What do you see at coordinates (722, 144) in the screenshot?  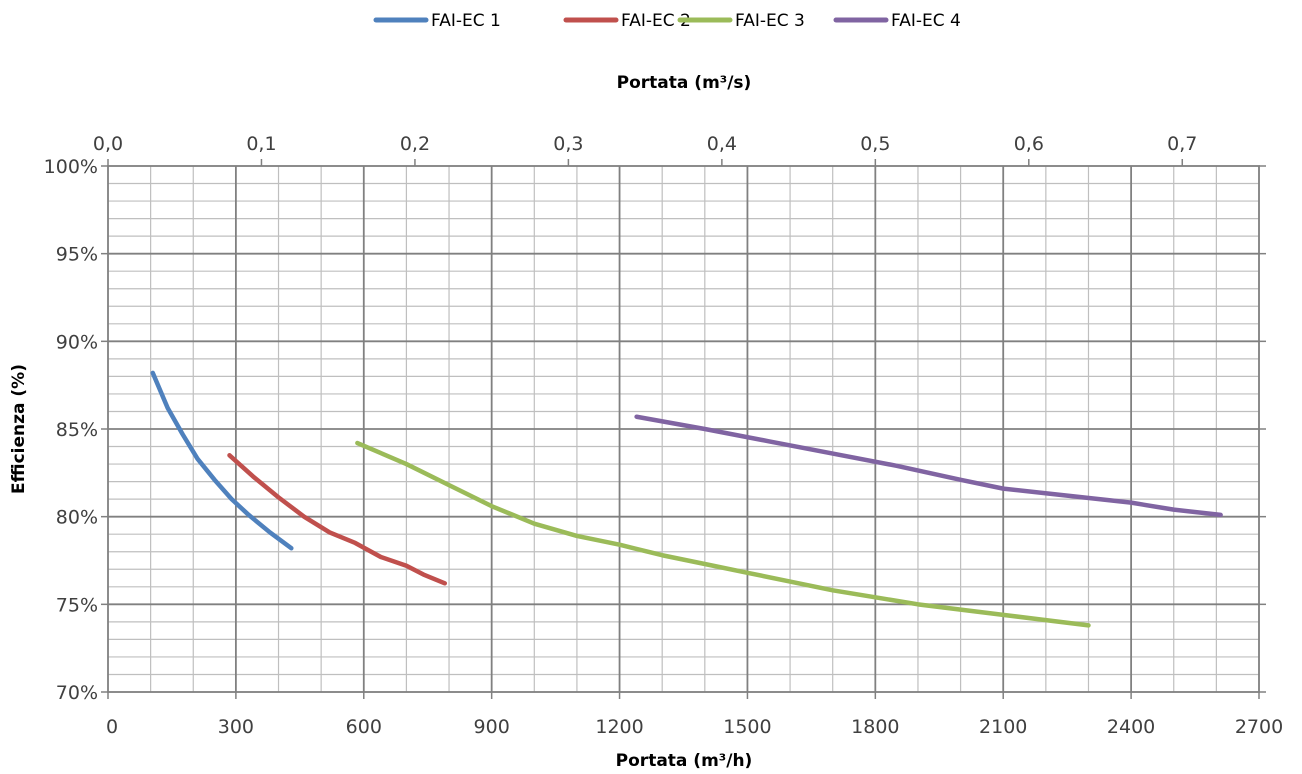 I see `x2-tick-label: 0,4` at bounding box center [722, 144].